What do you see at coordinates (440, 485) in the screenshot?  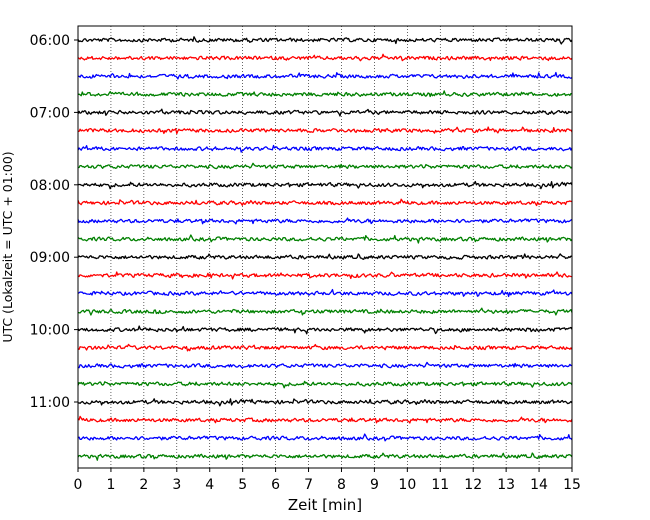 I see `x-tick-label: 11` at bounding box center [440, 485].